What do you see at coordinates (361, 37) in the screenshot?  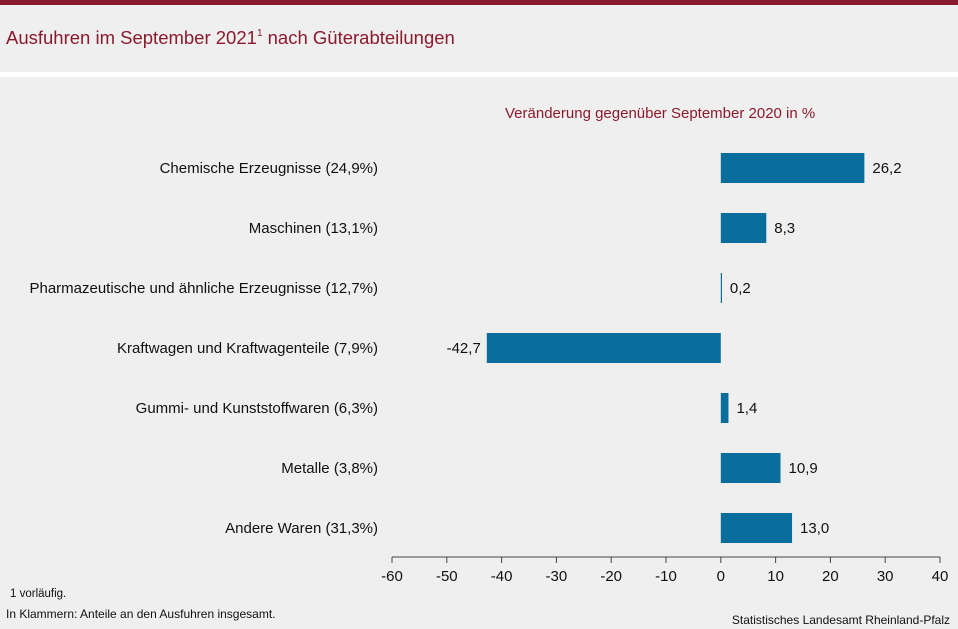 I see `chart-title-suffix: nach Güterabteilungen` at bounding box center [361, 37].